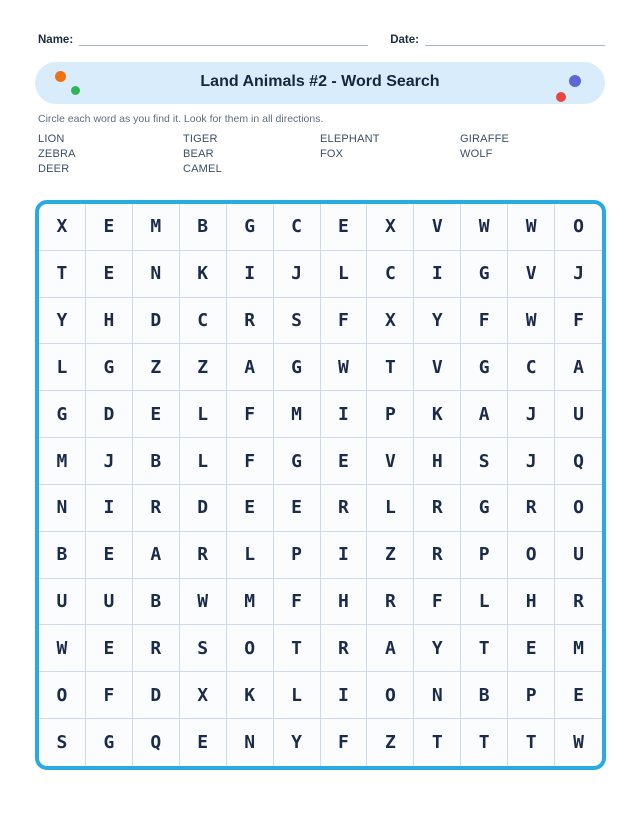  Describe the element at coordinates (60, 76) in the screenshot. I see `orange-dot-icon` at that location.